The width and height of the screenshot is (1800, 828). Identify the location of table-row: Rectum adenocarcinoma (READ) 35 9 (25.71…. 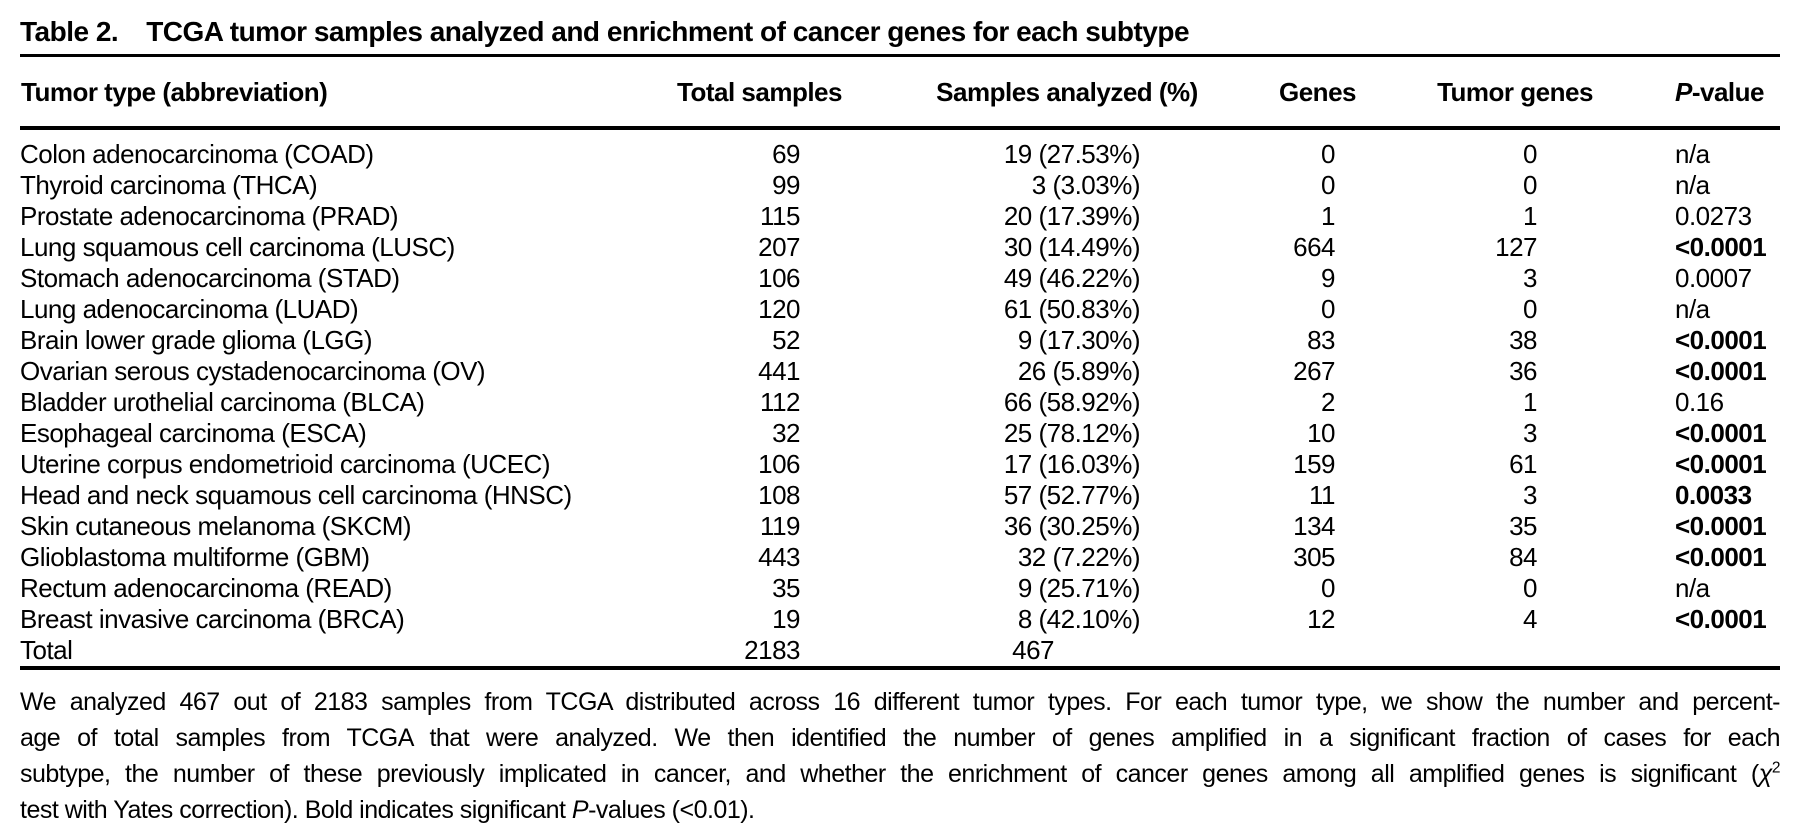
(900, 588).